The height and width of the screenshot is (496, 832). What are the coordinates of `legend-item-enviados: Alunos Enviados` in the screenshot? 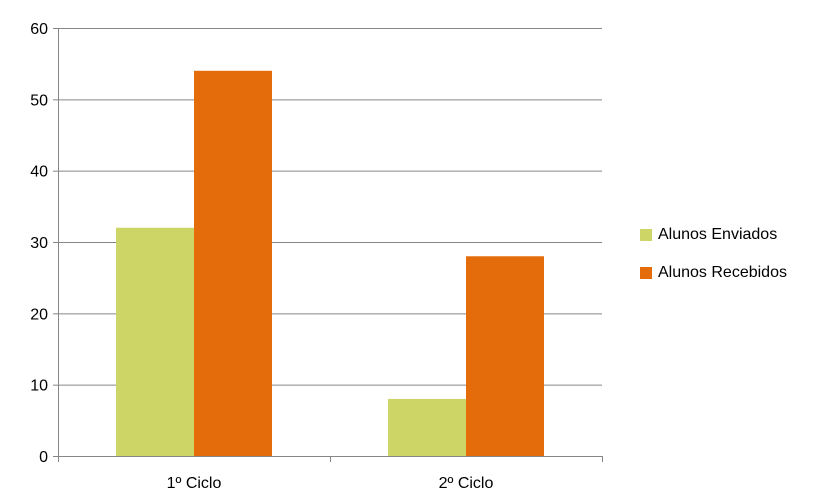 It's located at (713, 235).